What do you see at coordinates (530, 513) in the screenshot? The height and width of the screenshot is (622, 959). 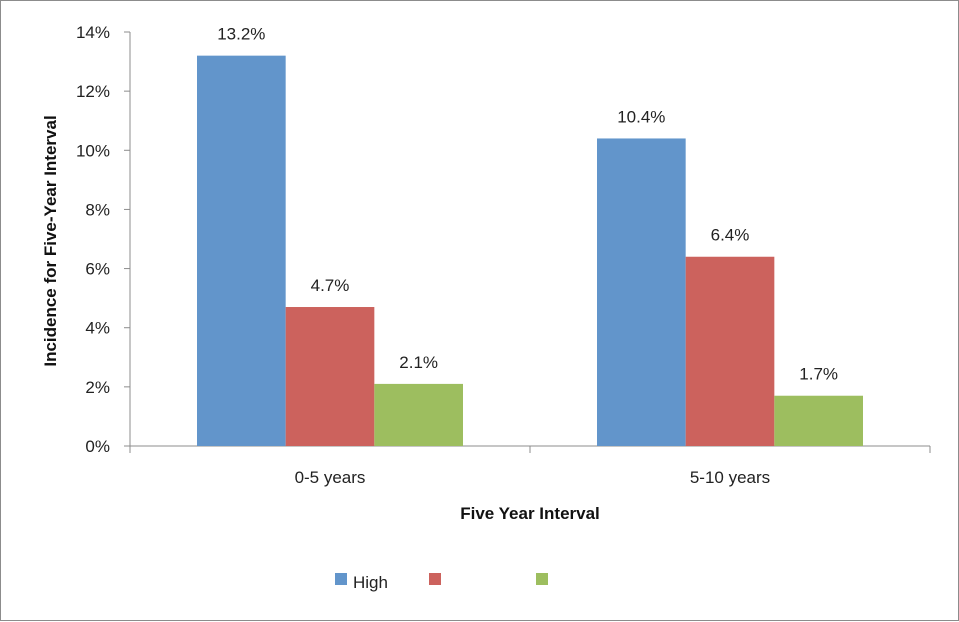 I see `x-axis-title: Five Year Interval` at bounding box center [530, 513].